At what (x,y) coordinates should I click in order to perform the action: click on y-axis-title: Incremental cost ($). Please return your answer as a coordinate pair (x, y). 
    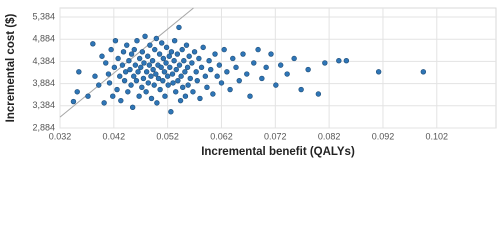
    Looking at the image, I should click on (11, 68).